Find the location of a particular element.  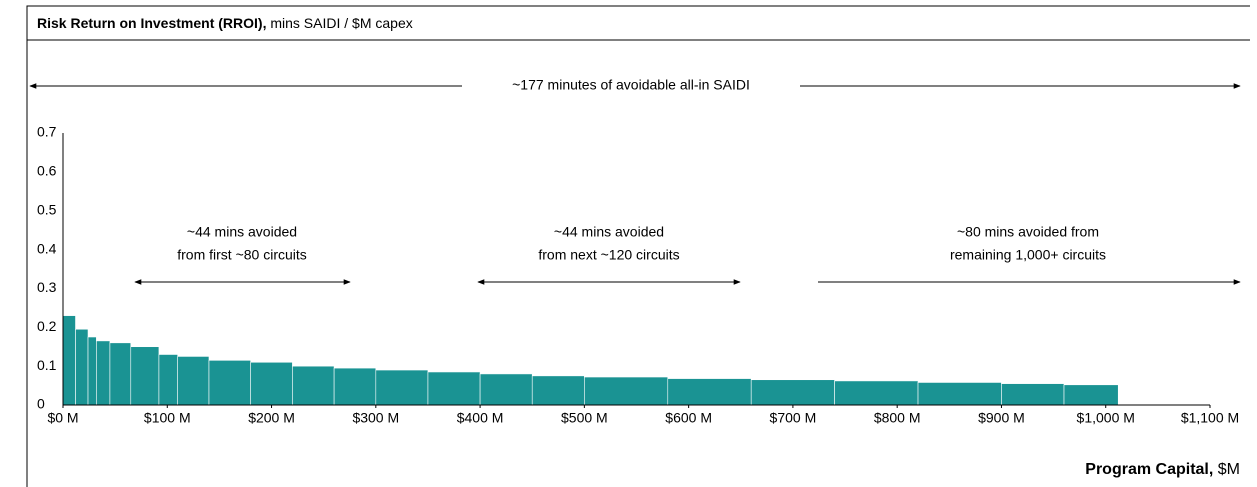

title-bold: Risk Return on Investment (RROI), is located at coordinates (151, 23).